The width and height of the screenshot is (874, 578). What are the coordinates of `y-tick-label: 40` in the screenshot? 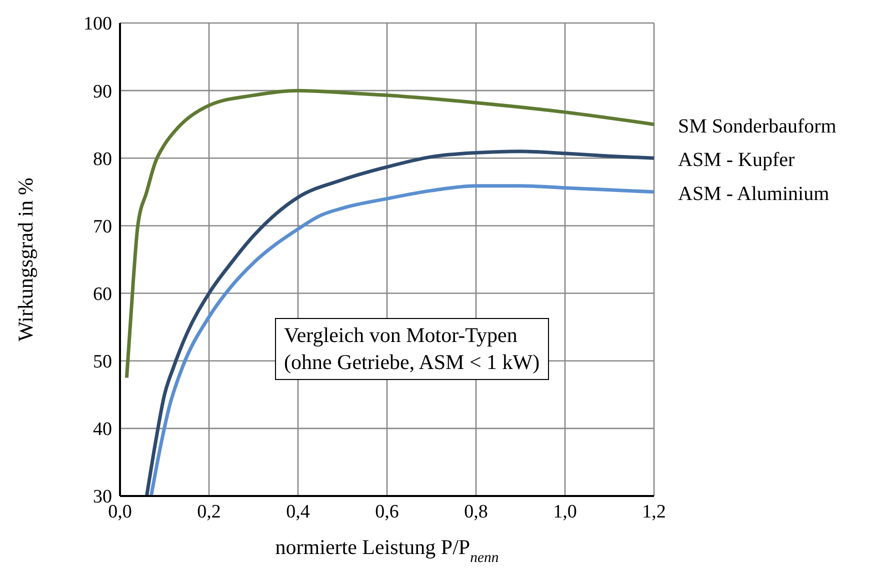 It's located at (102, 429).